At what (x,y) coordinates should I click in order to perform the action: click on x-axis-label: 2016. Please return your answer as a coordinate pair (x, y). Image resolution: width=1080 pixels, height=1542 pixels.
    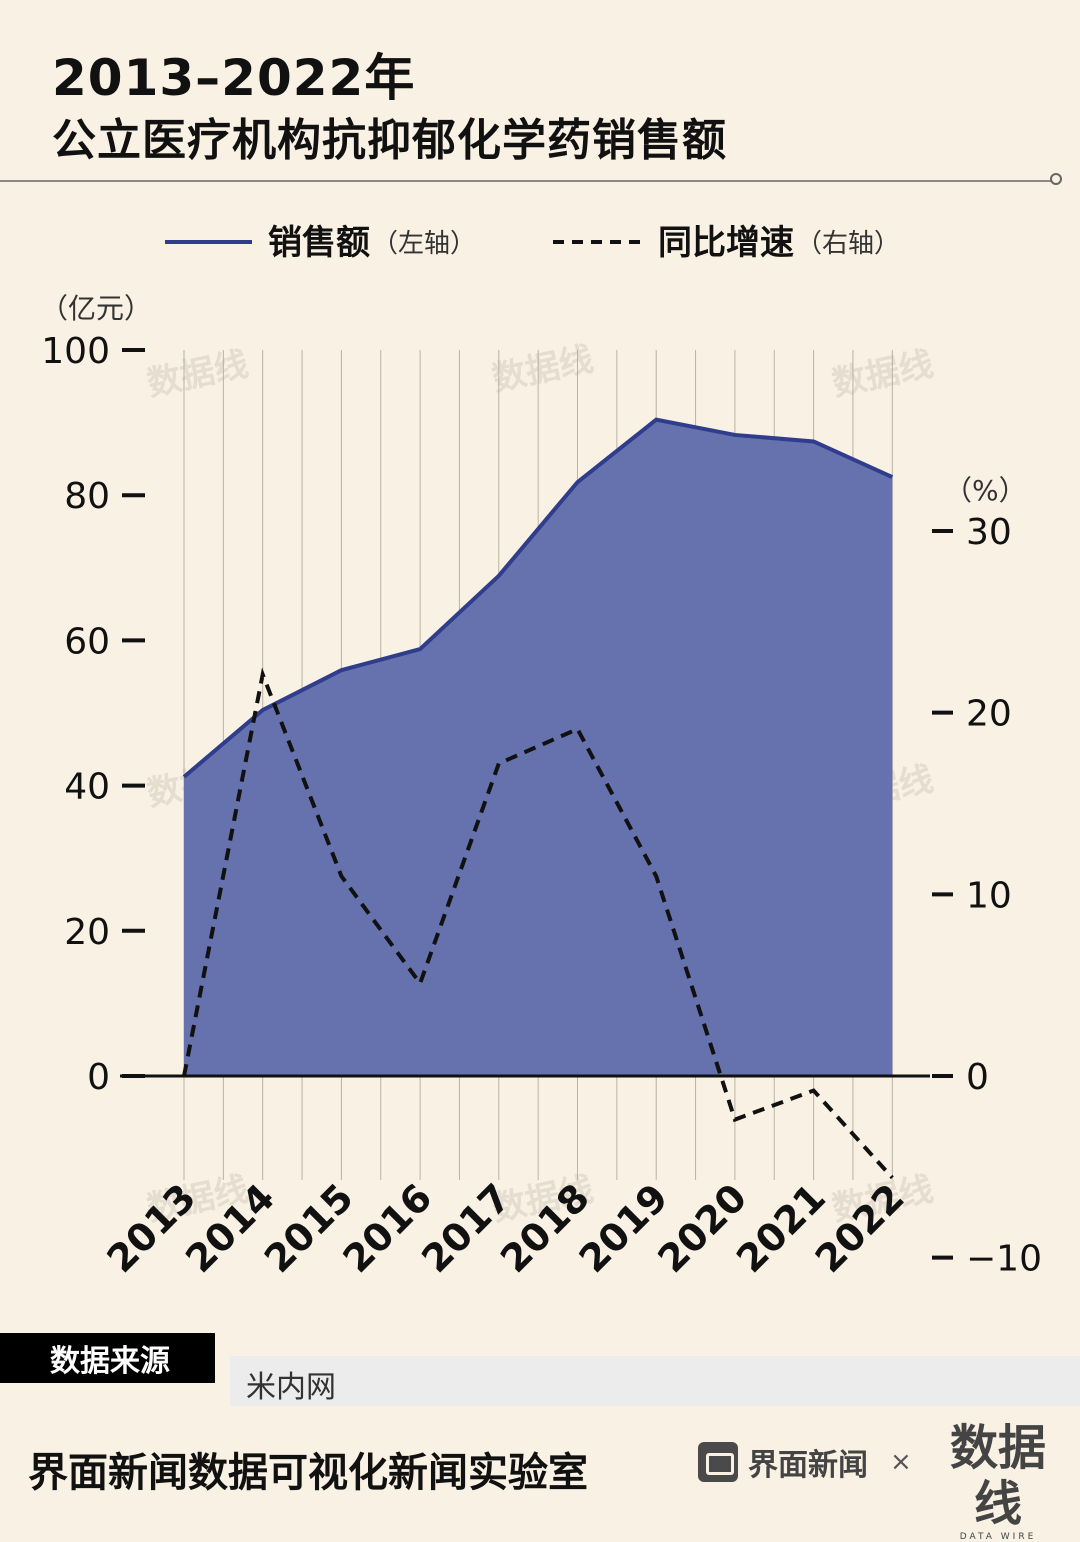
    Looking at the image, I should click on (388, 1228).